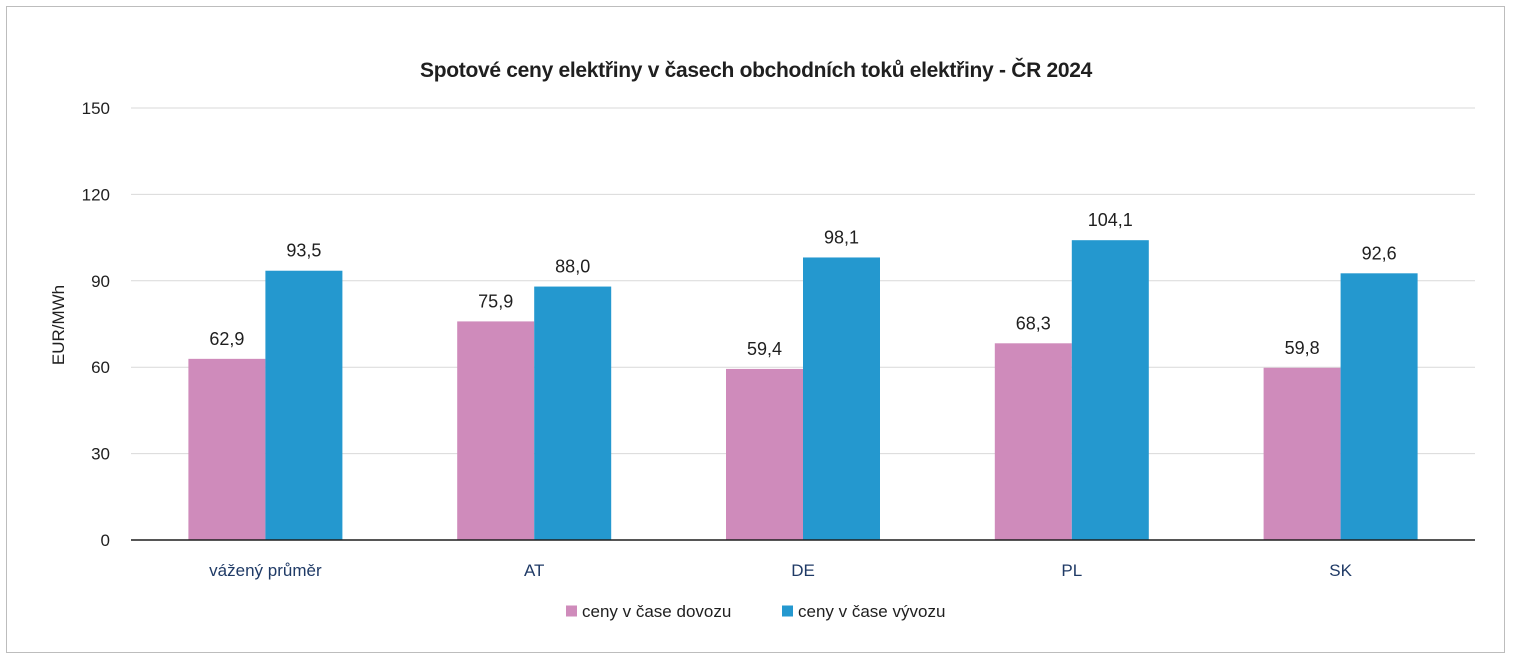  What do you see at coordinates (265, 570) in the screenshot?
I see `x-category-label: vážený průměr` at bounding box center [265, 570].